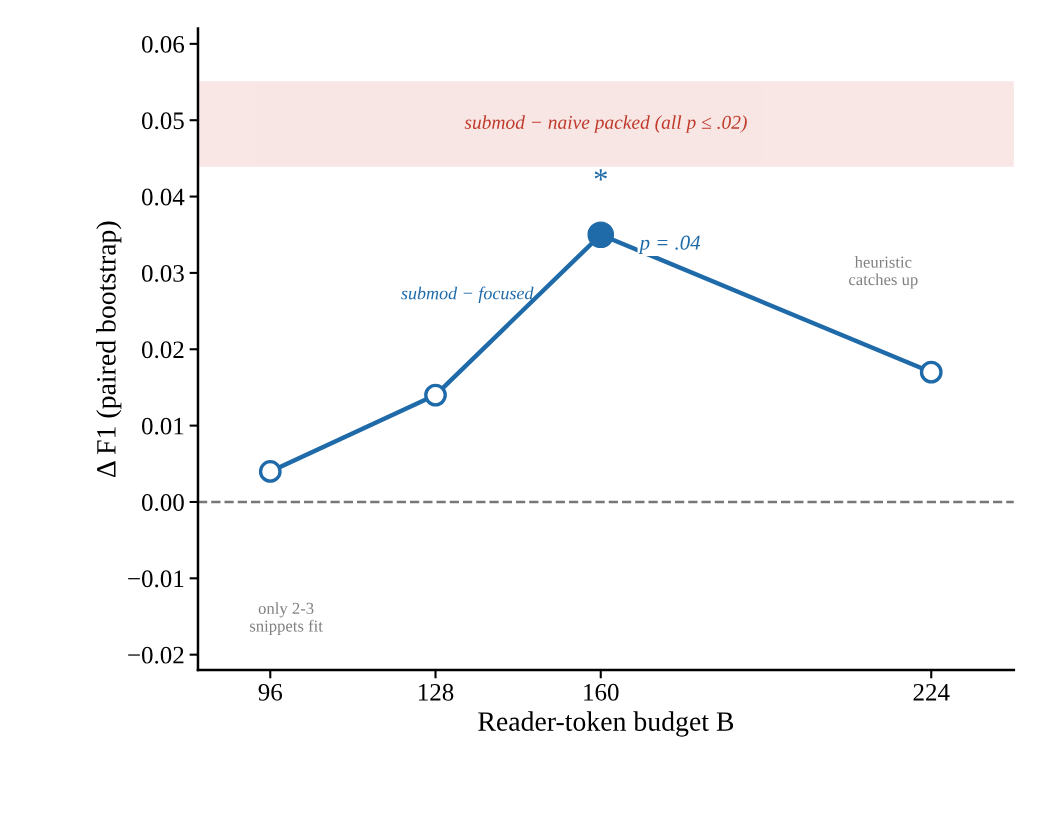 The height and width of the screenshot is (817, 1042). Describe the element at coordinates (162, 273) in the screenshot. I see `y-tick-label: 0.03` at that location.